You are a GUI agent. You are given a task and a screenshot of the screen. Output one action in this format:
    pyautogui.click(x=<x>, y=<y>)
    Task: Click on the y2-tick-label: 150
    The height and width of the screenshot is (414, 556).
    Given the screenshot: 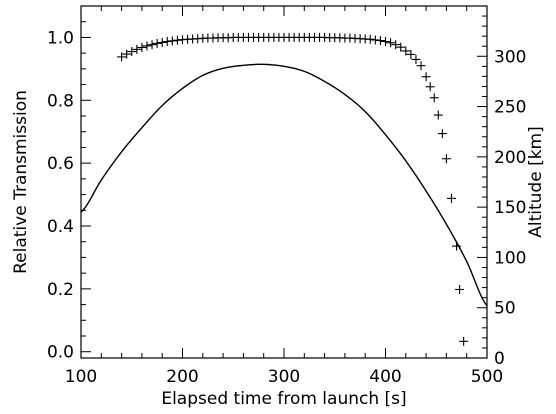 What is the action you would take?
    pyautogui.click(x=510, y=208)
    